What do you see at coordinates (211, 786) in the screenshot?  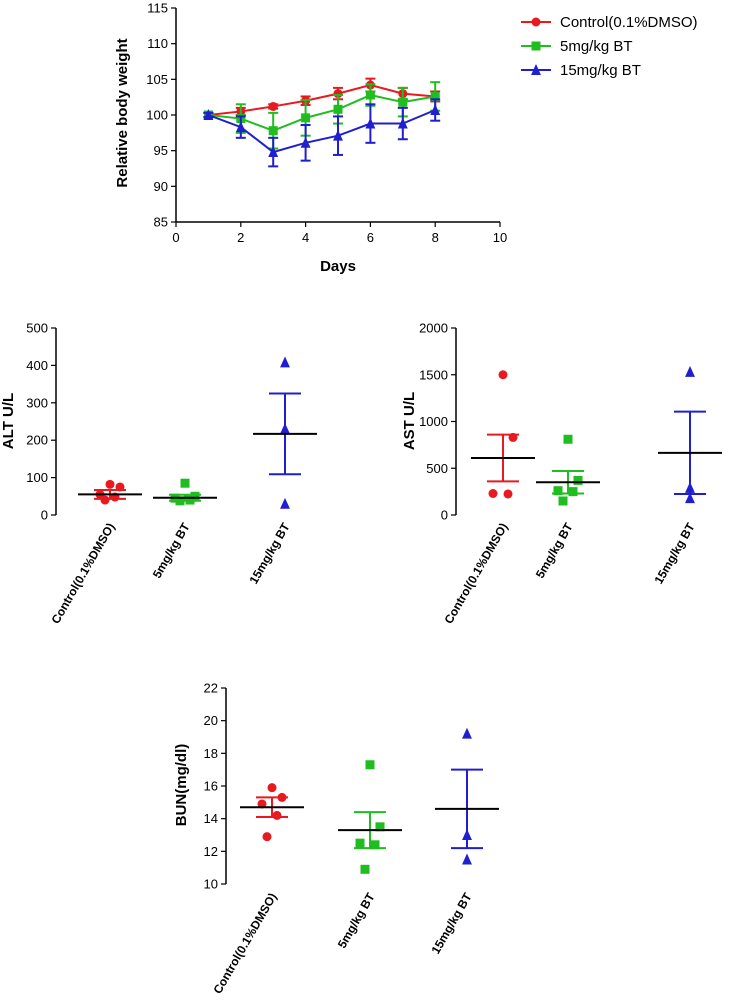 I see `y-tick-label: 16` at bounding box center [211, 786].